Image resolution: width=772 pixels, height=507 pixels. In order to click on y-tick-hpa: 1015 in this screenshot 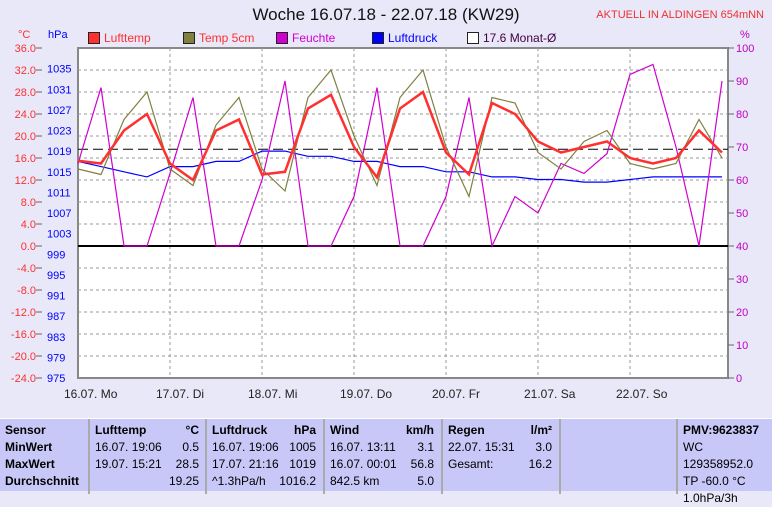, I will do `click(59, 173)`.